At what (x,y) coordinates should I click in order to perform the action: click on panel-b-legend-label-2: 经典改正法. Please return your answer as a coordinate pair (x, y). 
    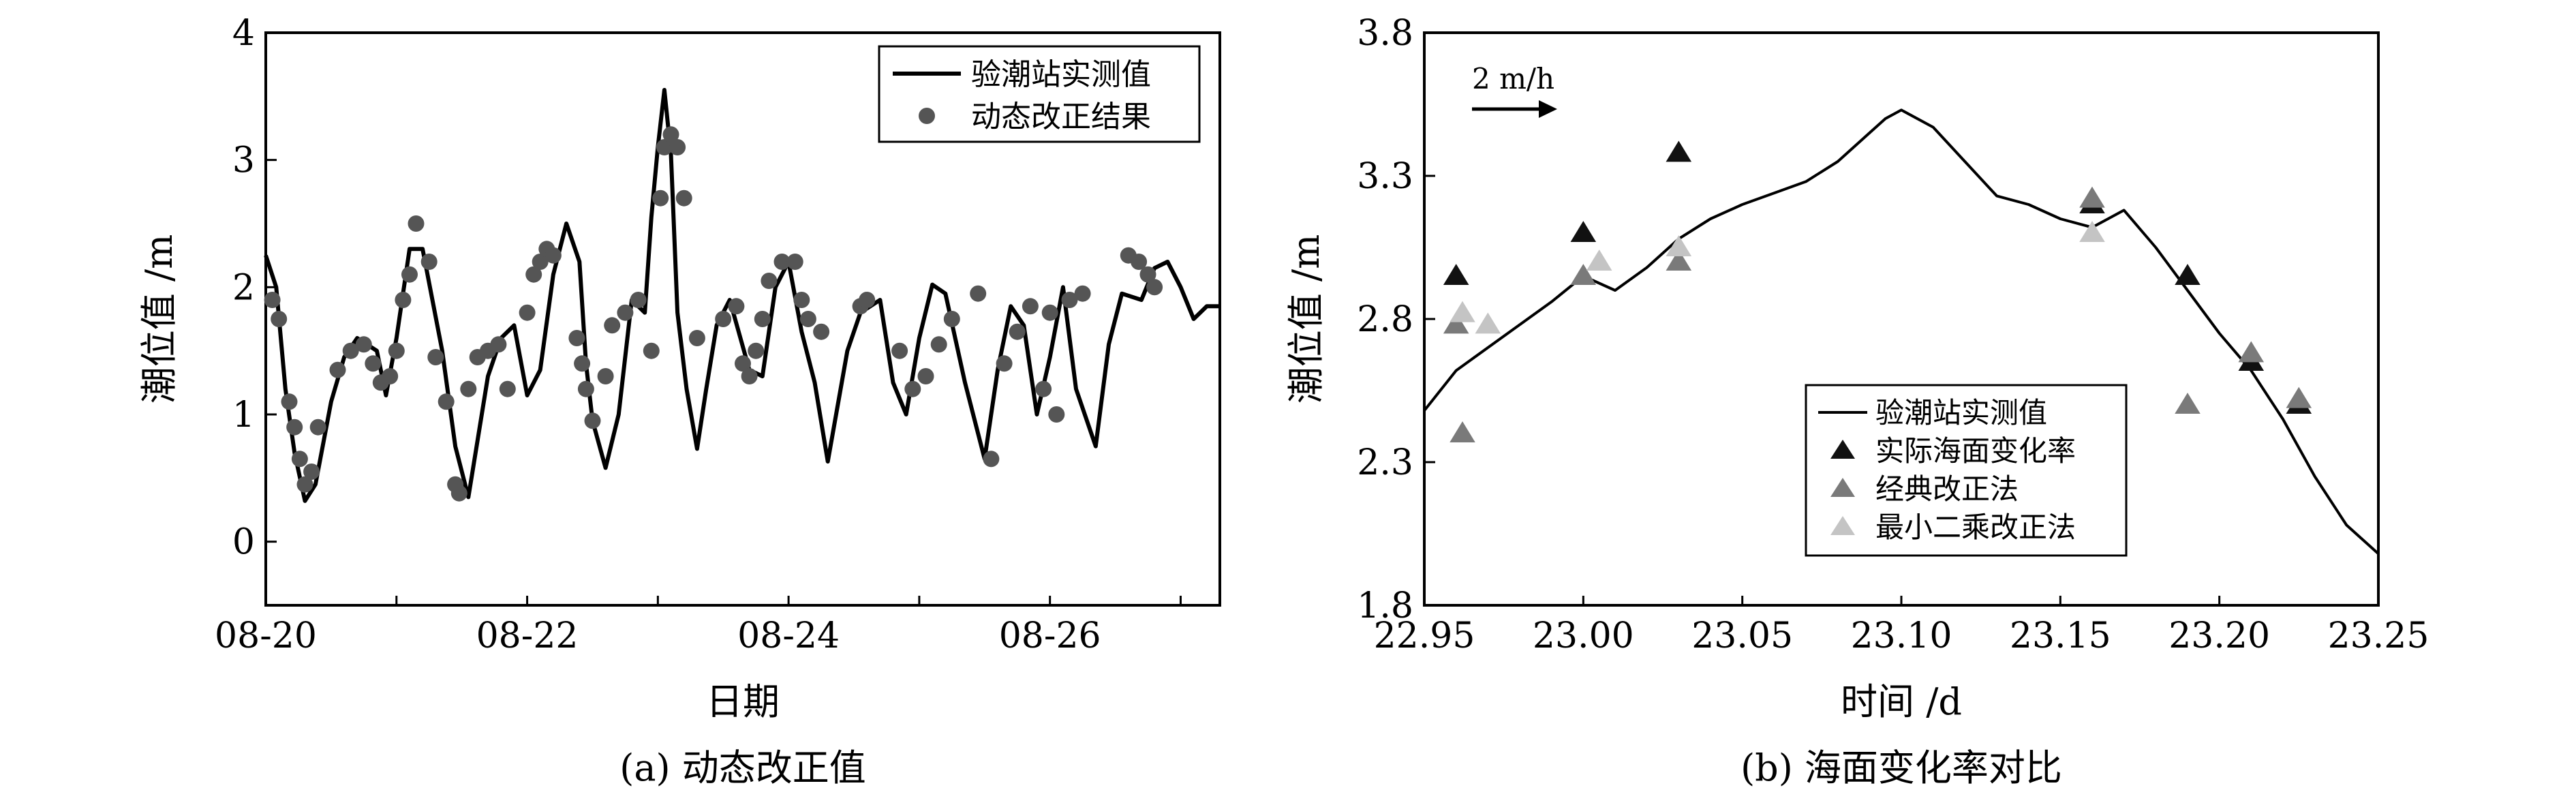
    Looking at the image, I should click on (1947, 489).